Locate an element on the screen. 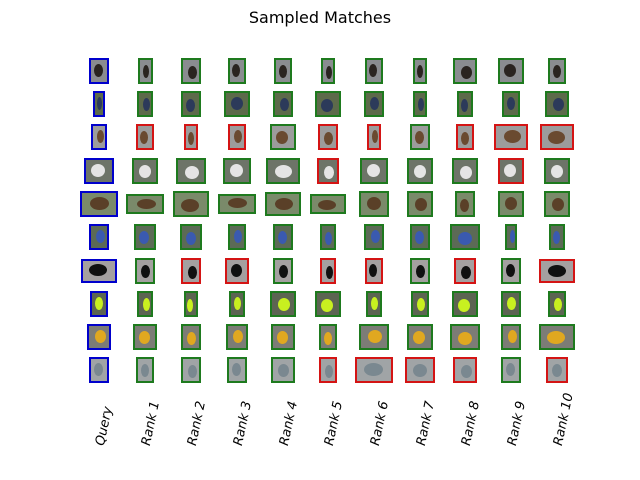  column-label: Rank 6 is located at coordinates (377, 418).